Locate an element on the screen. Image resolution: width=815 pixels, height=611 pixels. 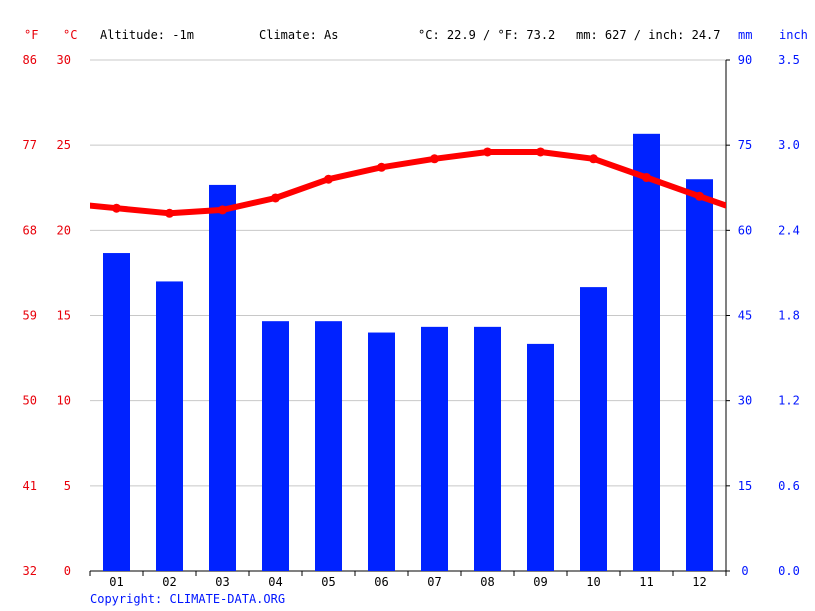
y-left-f-tick-label: 32 is located at coordinates (30, 571).